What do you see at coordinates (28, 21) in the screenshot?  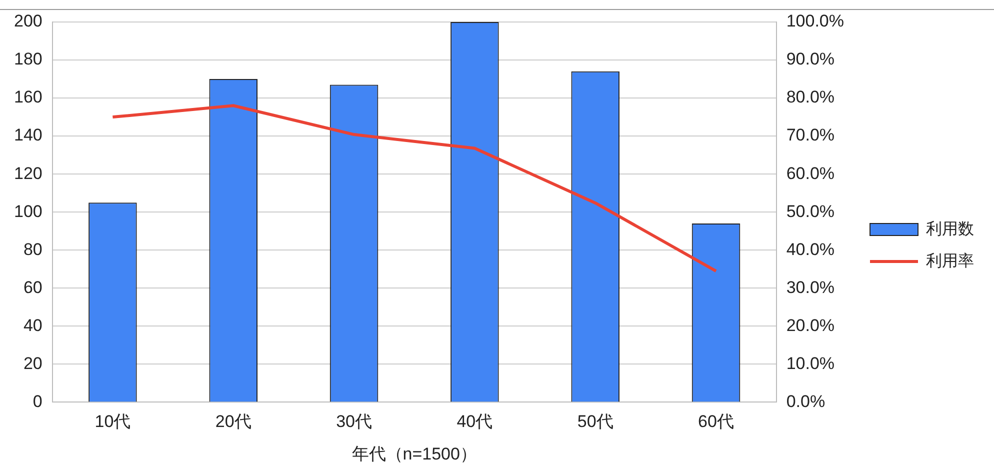 I see `y-tick-label: 200` at bounding box center [28, 21].